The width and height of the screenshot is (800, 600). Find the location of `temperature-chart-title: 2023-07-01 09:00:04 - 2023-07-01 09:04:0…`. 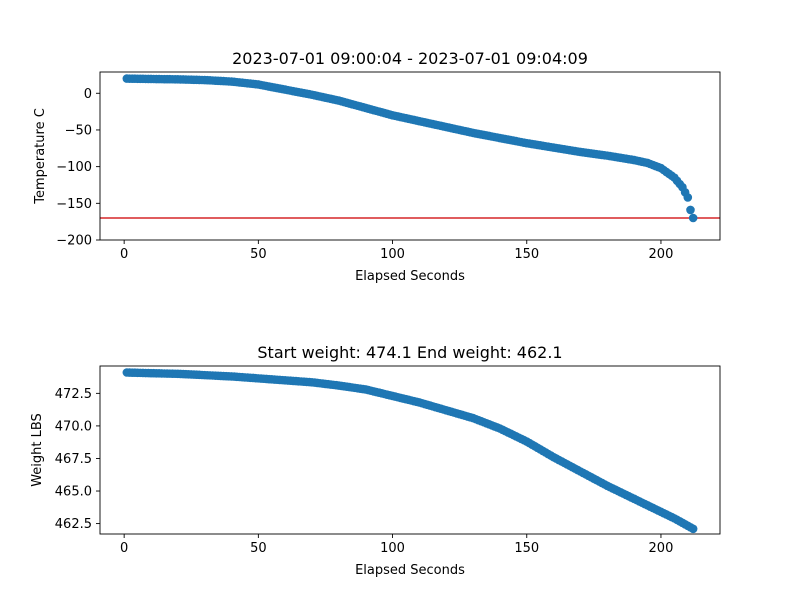

temperature-chart-title: 2023-07-01 09:00:04 - 2023-07-01 09:04:0… is located at coordinates (410, 58).